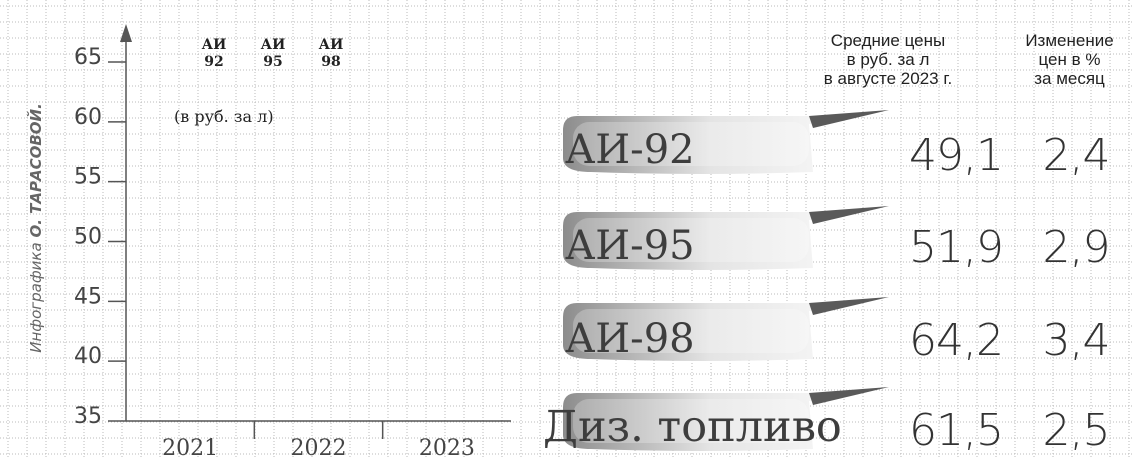  What do you see at coordinates (224, 116) in the screenshot?
I see `unit-label: (в руб. за л)` at bounding box center [224, 116].